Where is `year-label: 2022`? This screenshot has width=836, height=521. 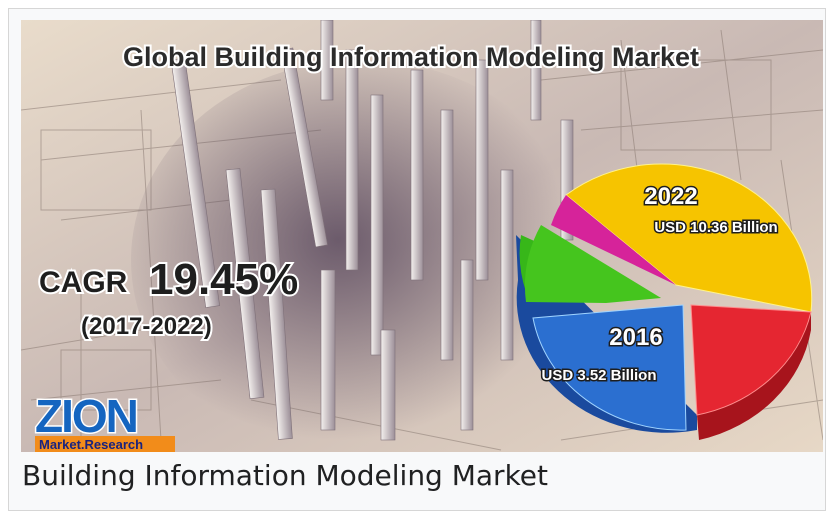
year-label: 2022 is located at coordinates (670, 196).